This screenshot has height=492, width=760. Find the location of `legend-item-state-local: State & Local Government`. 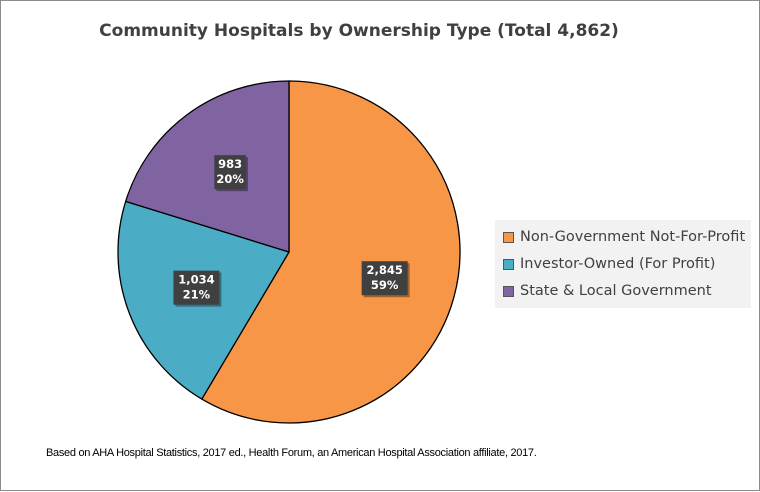

legend-item-state-local: State & Local Government is located at coordinates (607, 291).